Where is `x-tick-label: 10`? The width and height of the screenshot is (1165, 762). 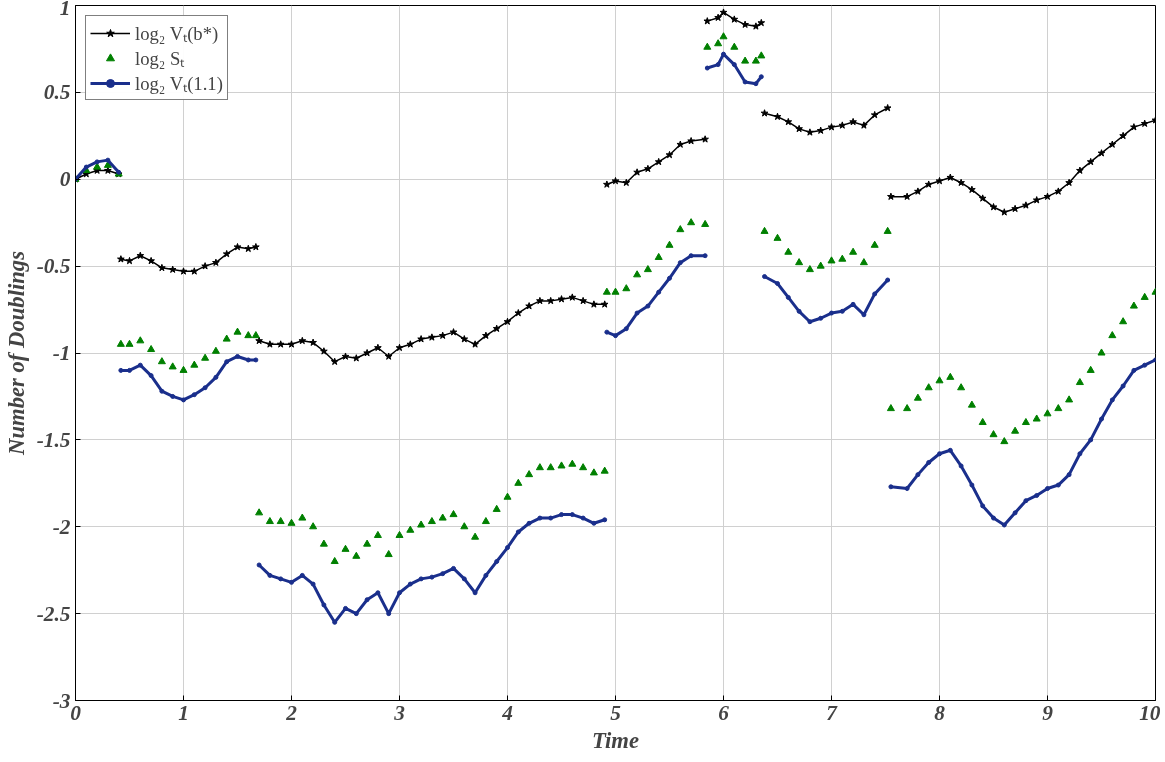 x-tick-label: 10 is located at coordinates (1150, 712).